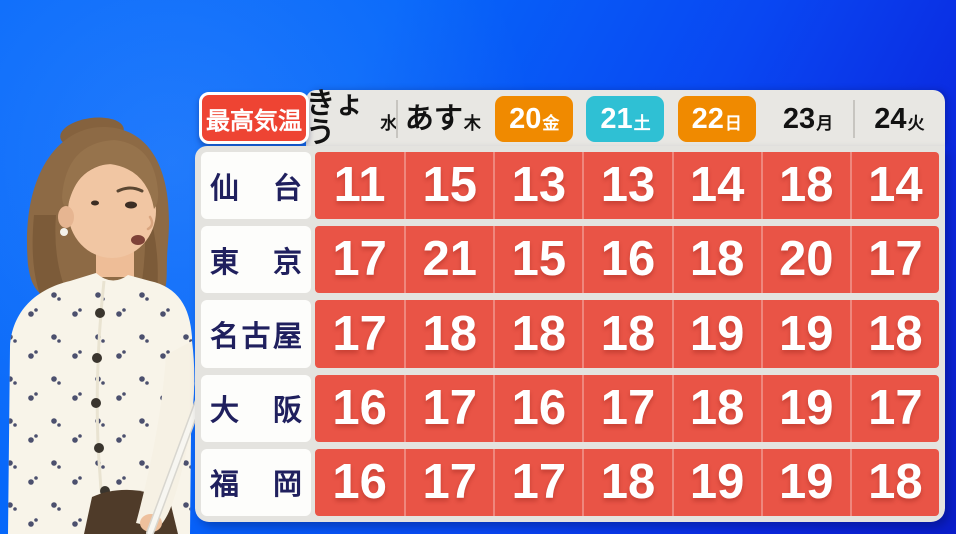  I want to click on day-header-20-fri: 20 金, so click(534, 119).